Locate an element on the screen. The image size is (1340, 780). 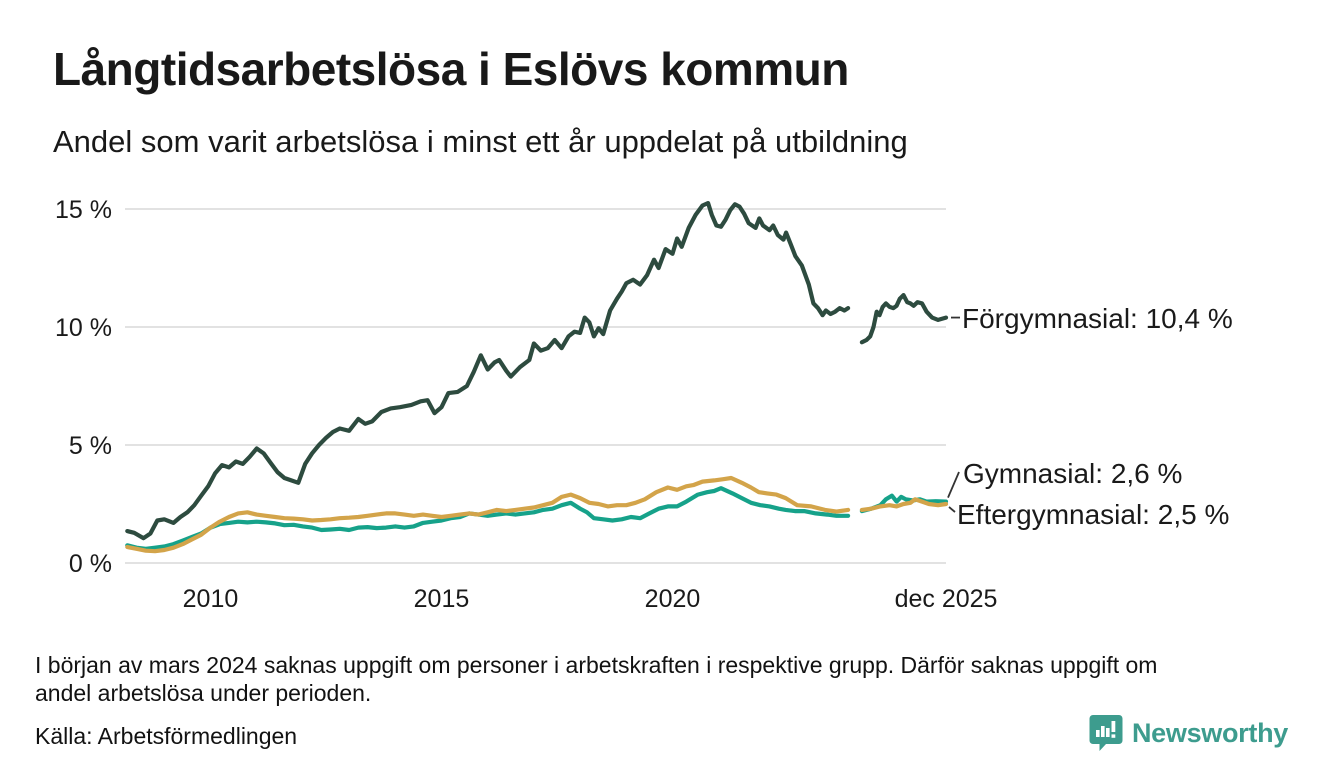
eftergymnasial-end-label: Eftergymnasial: 2,5 % is located at coordinates (1093, 514).